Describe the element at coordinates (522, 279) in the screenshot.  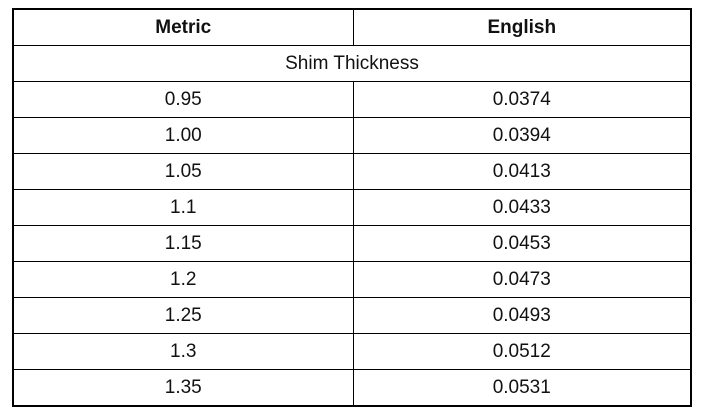
I see `data-cell: 0.0473` at that location.